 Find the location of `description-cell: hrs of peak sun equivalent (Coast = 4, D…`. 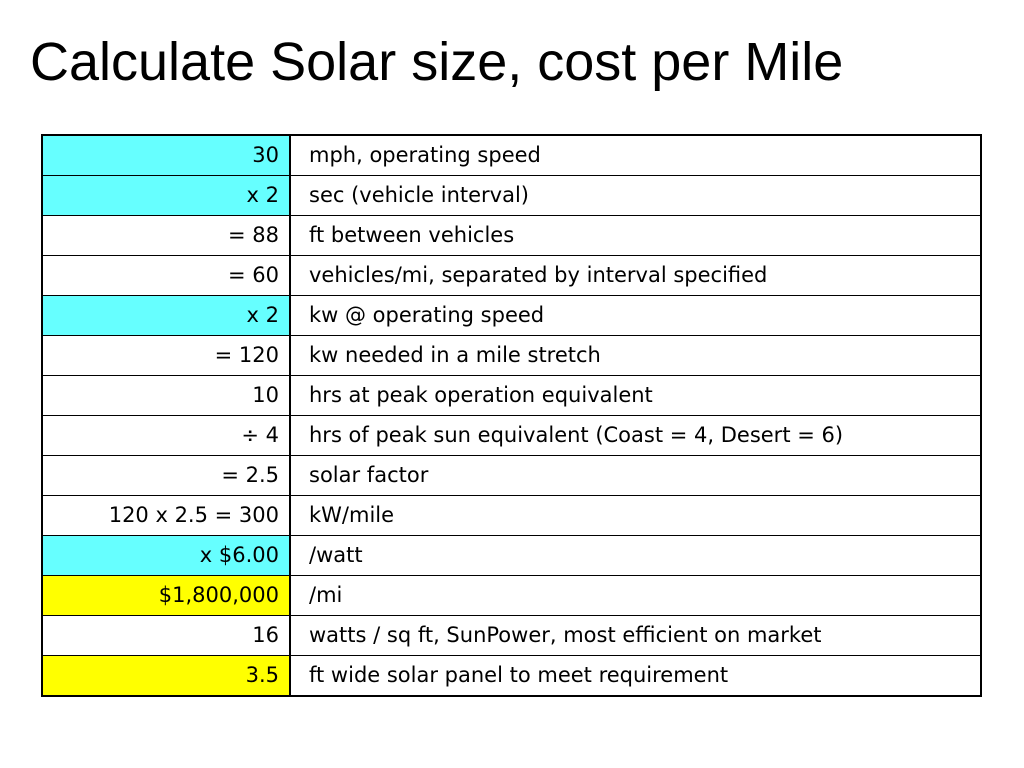

description-cell: hrs of peak sun equivalent (Coast = 4, D… is located at coordinates (635, 435).